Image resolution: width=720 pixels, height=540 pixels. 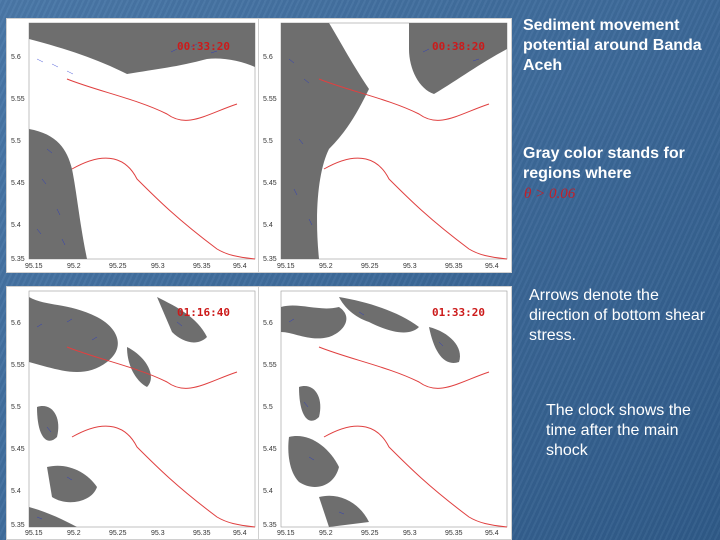 I want to click on theta-expression: θ > 0.06, so click(x=550, y=194).